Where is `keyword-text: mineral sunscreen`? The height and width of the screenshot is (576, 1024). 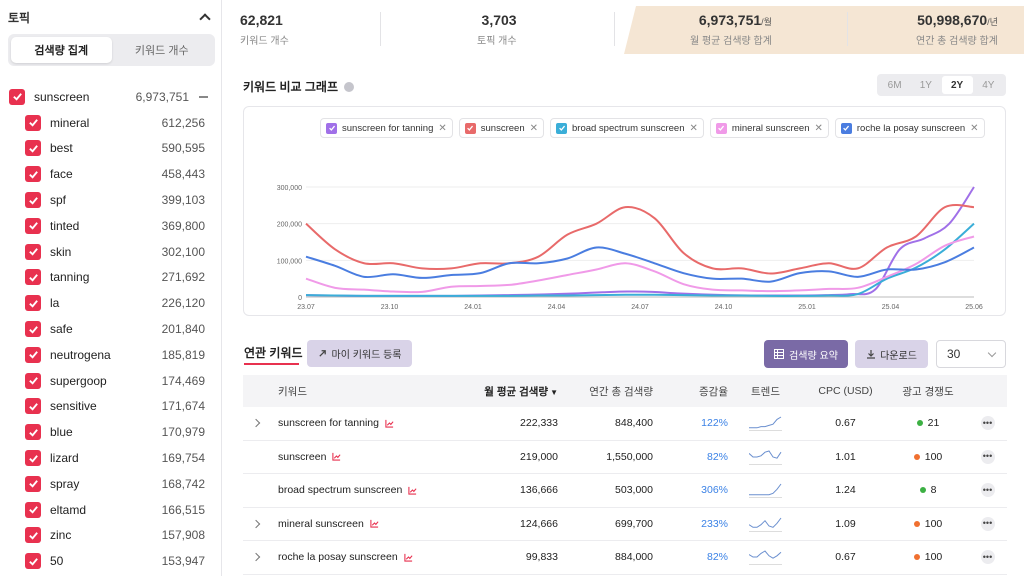 keyword-text: mineral sunscreen is located at coordinates (321, 523).